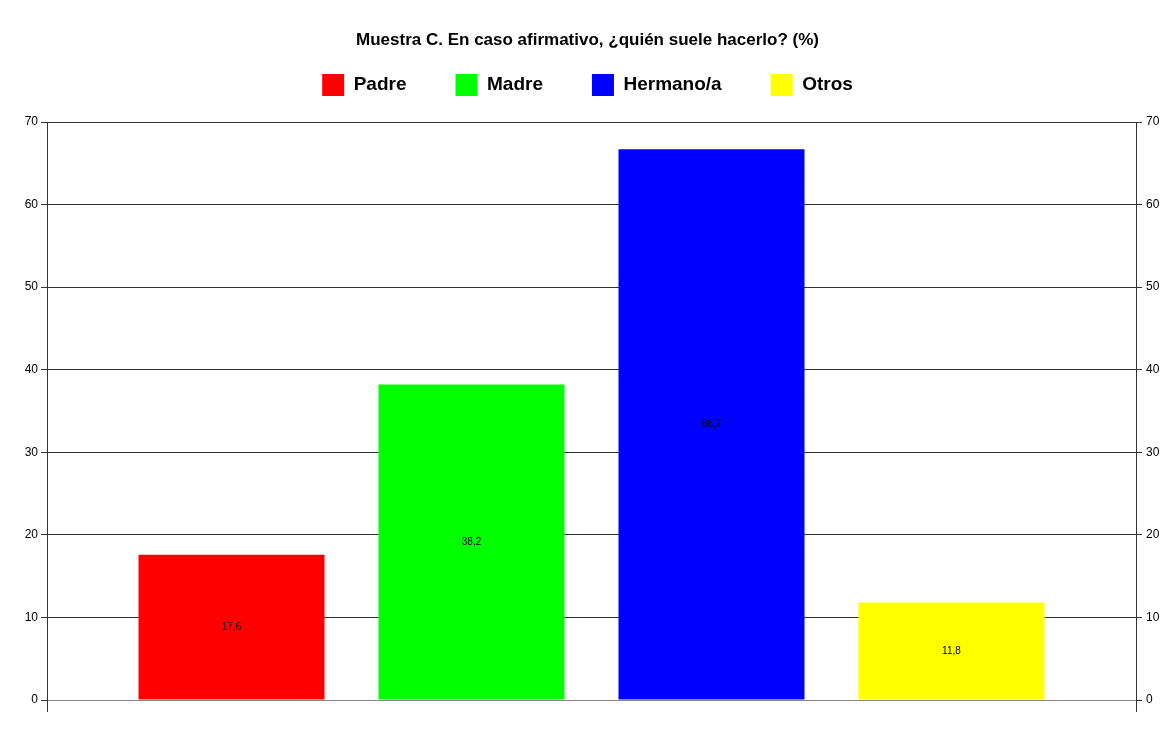  Describe the element at coordinates (380, 84) in the screenshot. I see `legend-label: Padre` at that location.